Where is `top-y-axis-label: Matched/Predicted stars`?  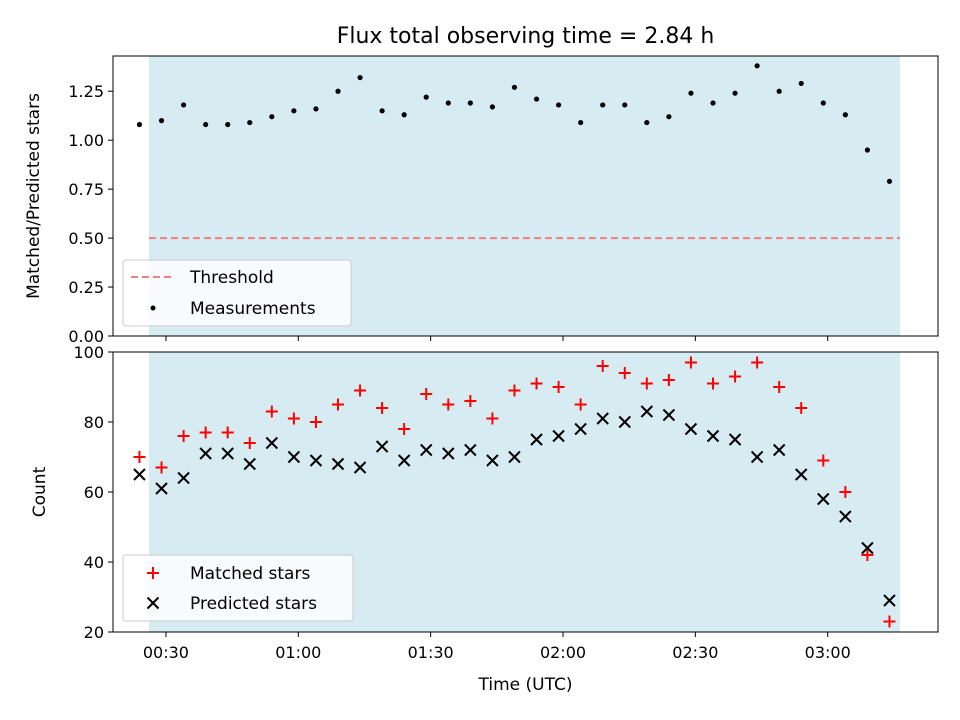
top-y-axis-label: Matched/Predicted stars is located at coordinates (34, 196).